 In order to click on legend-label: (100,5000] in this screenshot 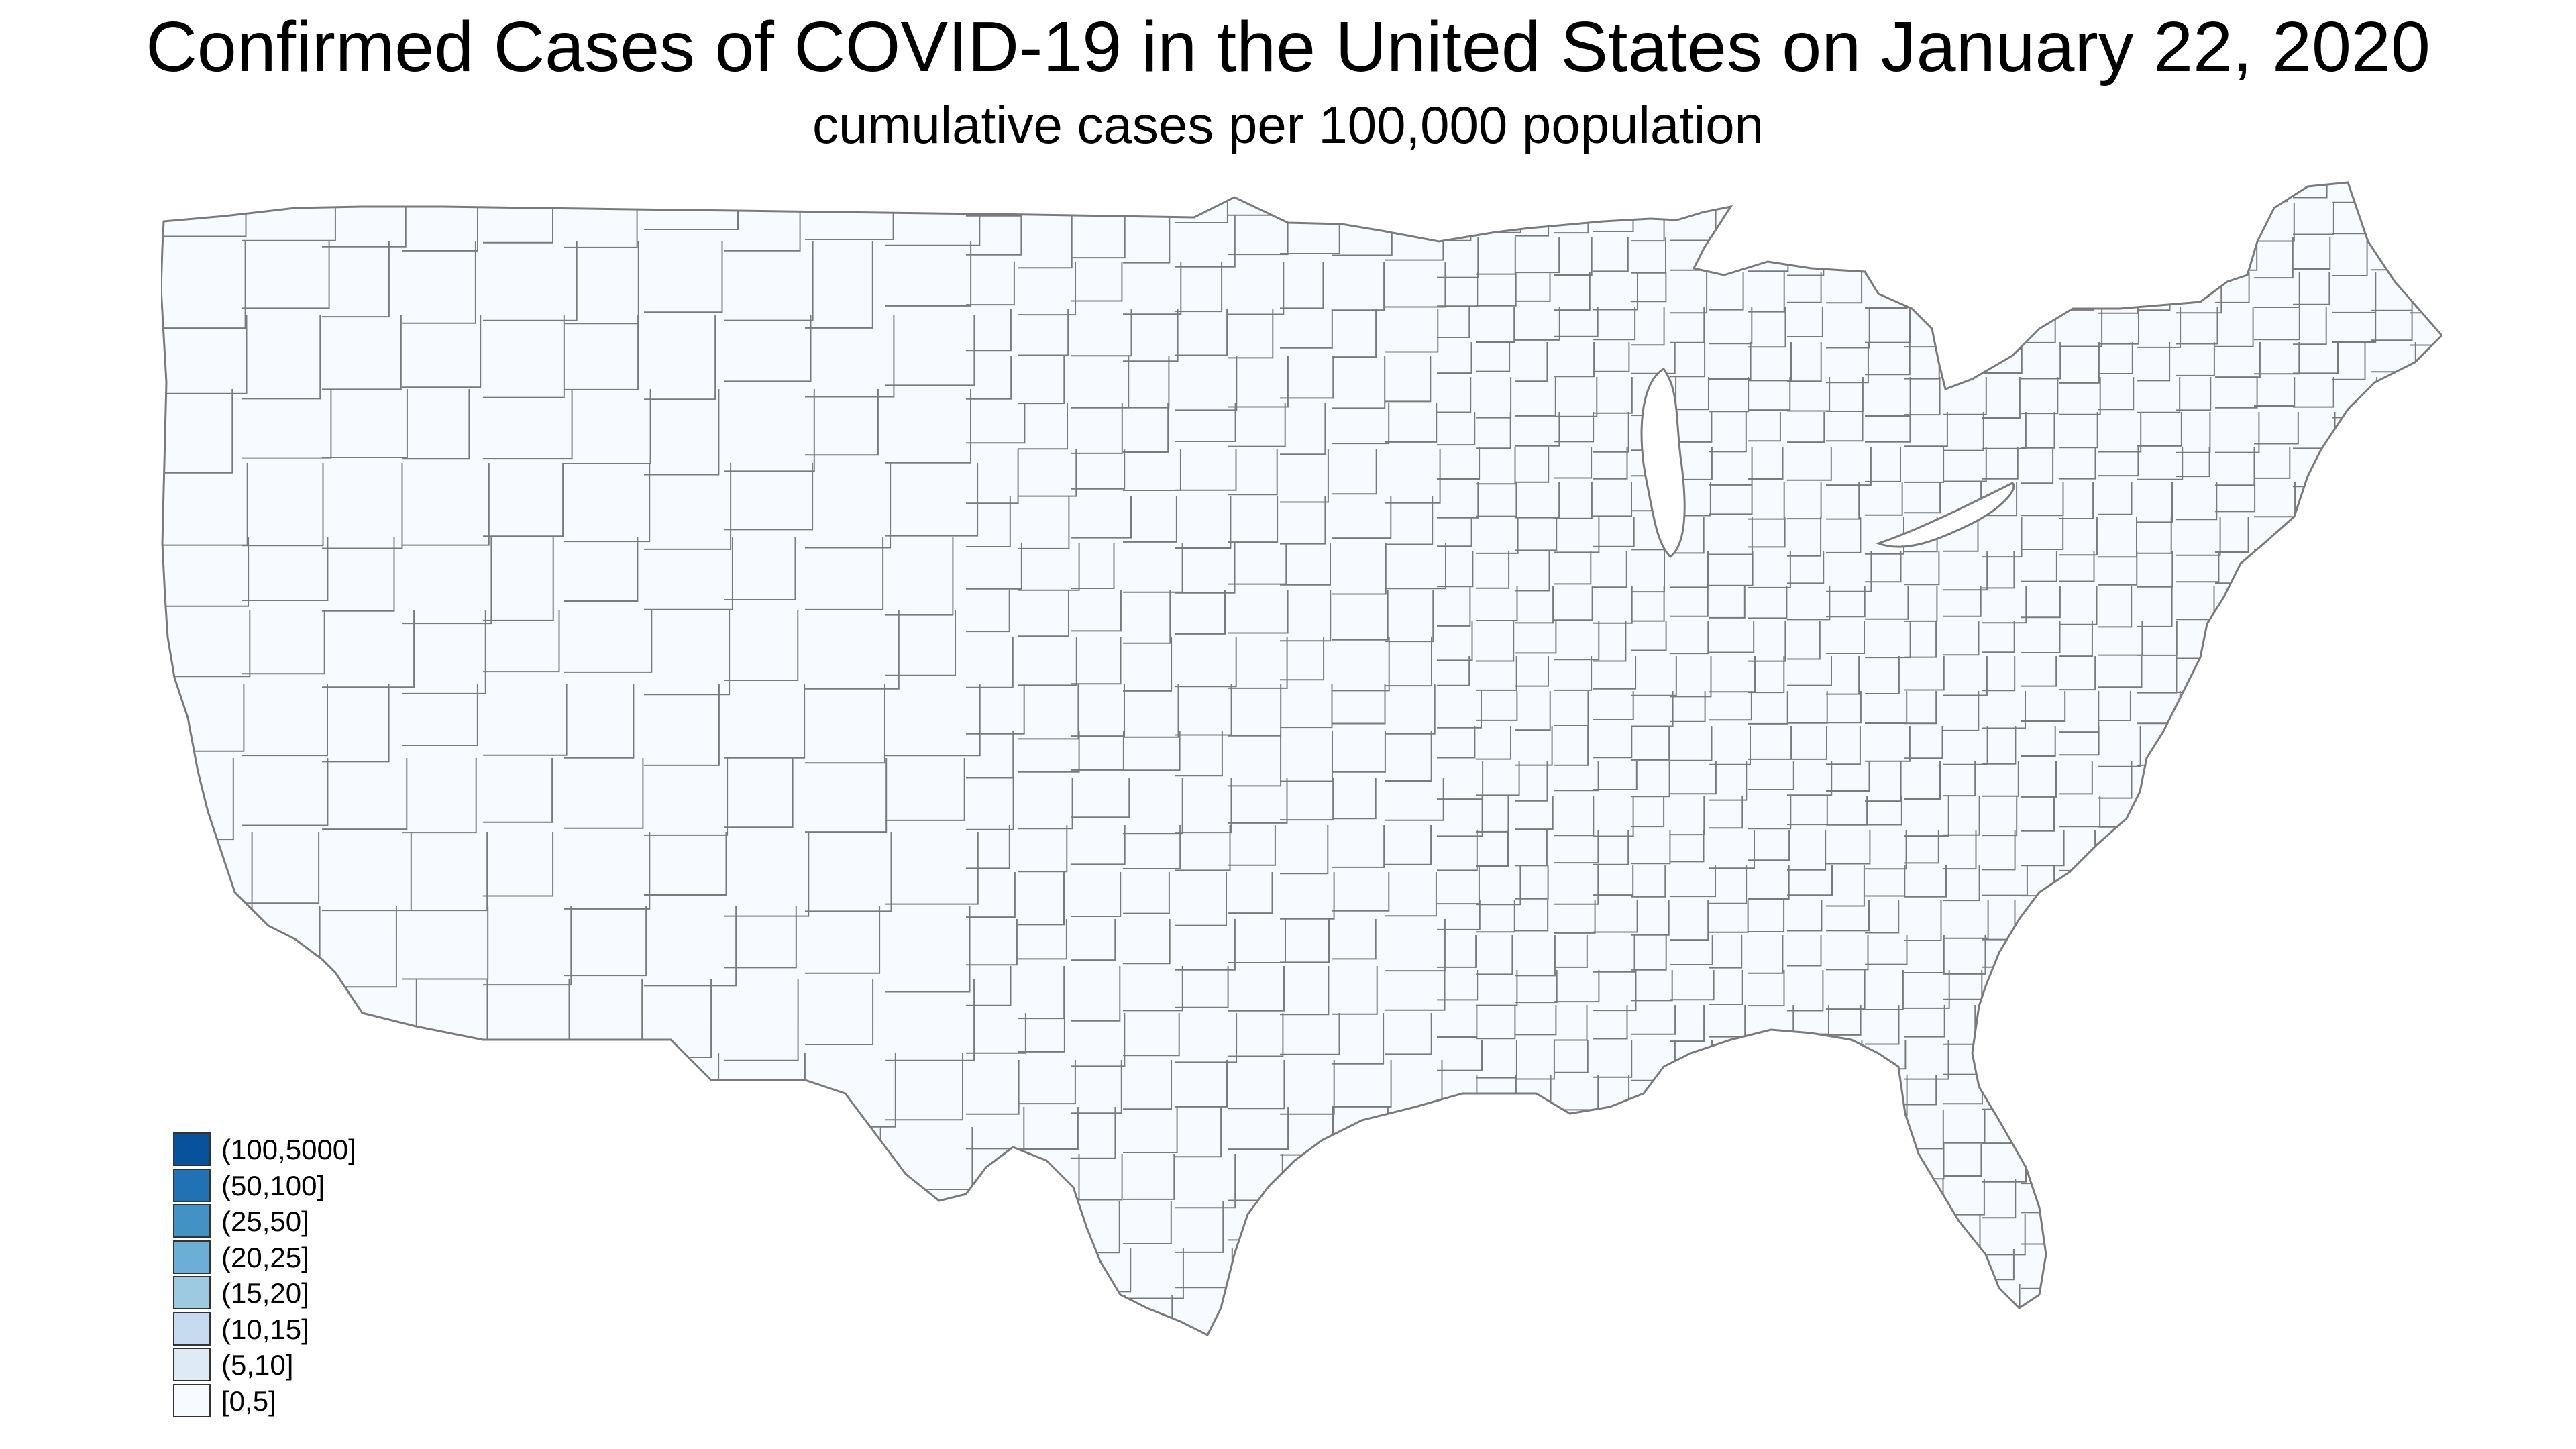, I will do `click(288, 1149)`.